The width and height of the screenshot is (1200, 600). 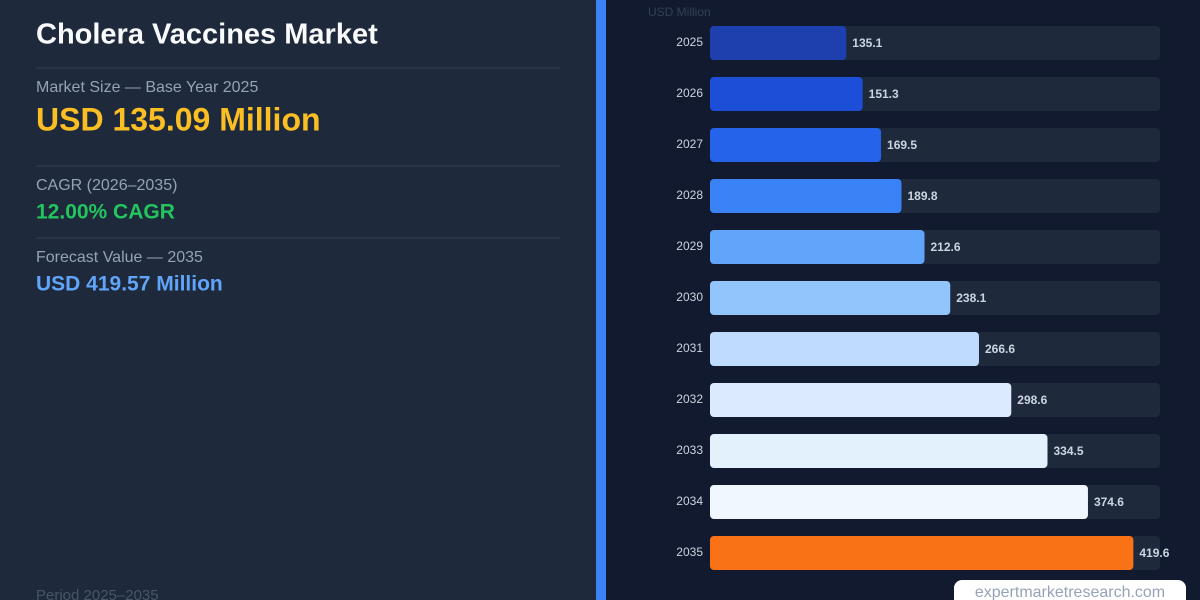 What do you see at coordinates (207, 35) in the screenshot?
I see `title: Cholera Vaccines Market` at bounding box center [207, 35].